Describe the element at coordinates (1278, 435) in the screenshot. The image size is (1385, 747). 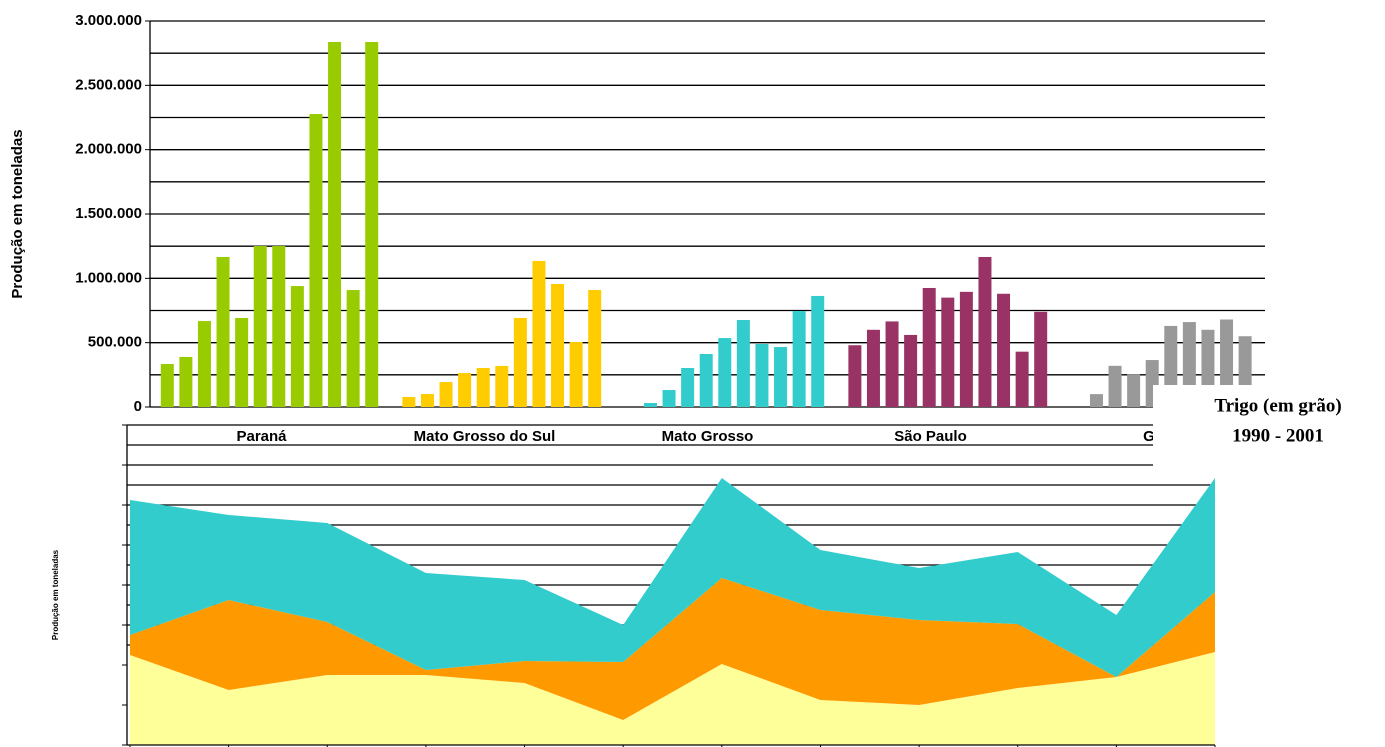
I see `chart-subtitle: 1990 - 2001` at that location.